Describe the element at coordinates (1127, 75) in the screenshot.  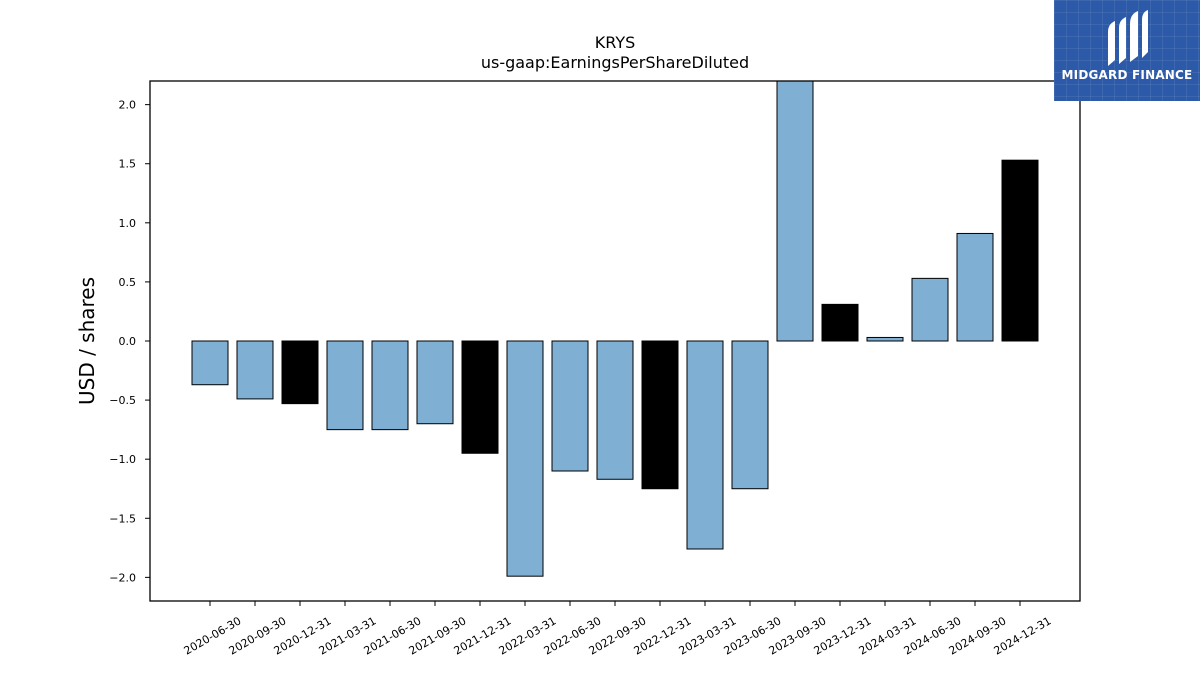
I see `brand-name: MIDGARD FINANCE` at that location.